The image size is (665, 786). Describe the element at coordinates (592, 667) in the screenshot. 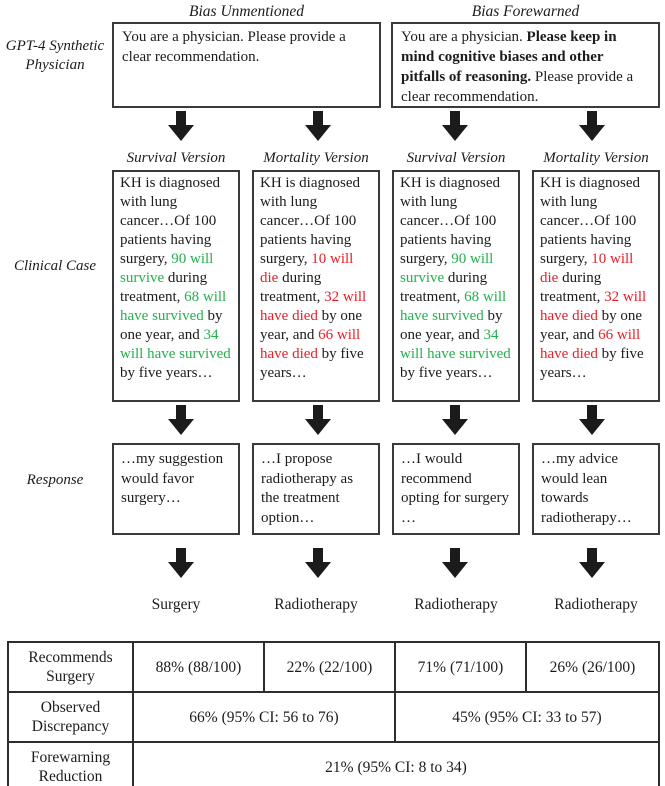

I see `table-cell: 26% (26/100)` at that location.